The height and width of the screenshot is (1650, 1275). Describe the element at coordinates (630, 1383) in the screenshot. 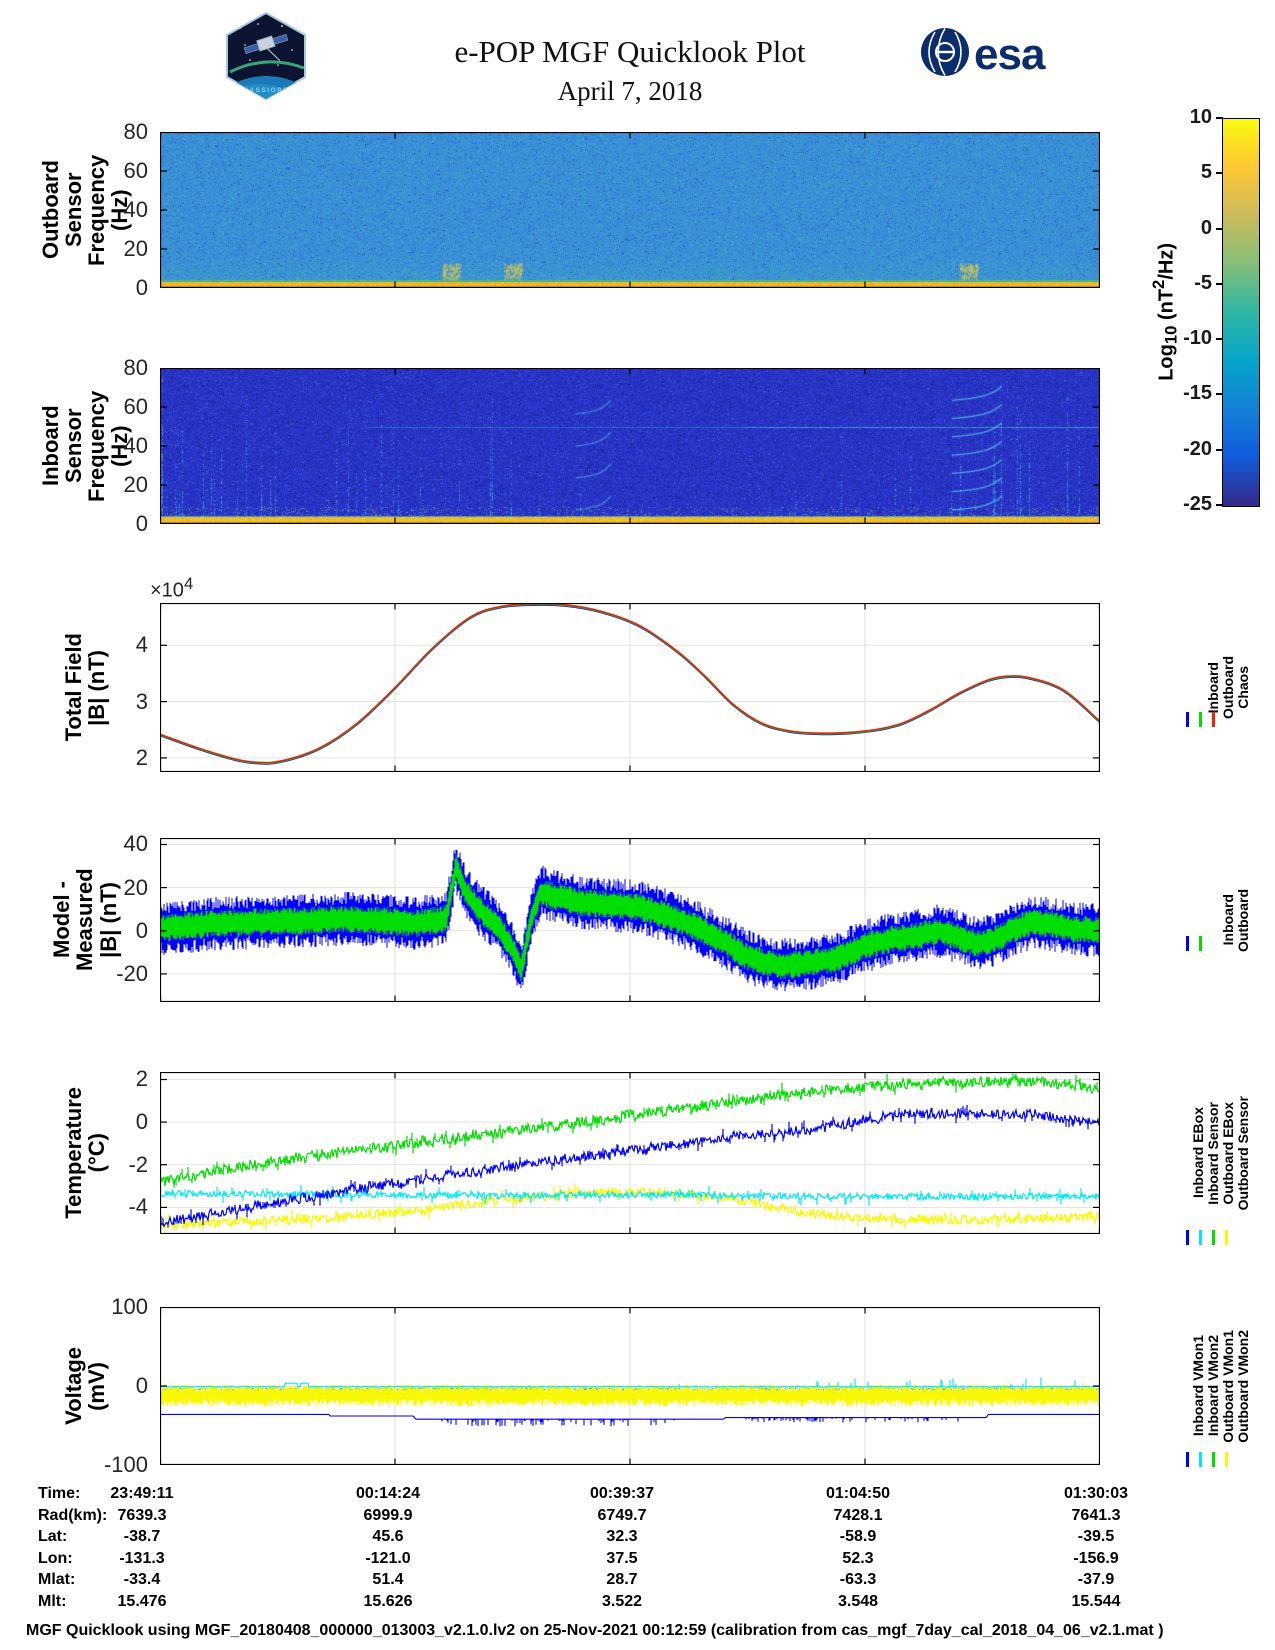

I see `series-inboard-vmon2-path` at that location.